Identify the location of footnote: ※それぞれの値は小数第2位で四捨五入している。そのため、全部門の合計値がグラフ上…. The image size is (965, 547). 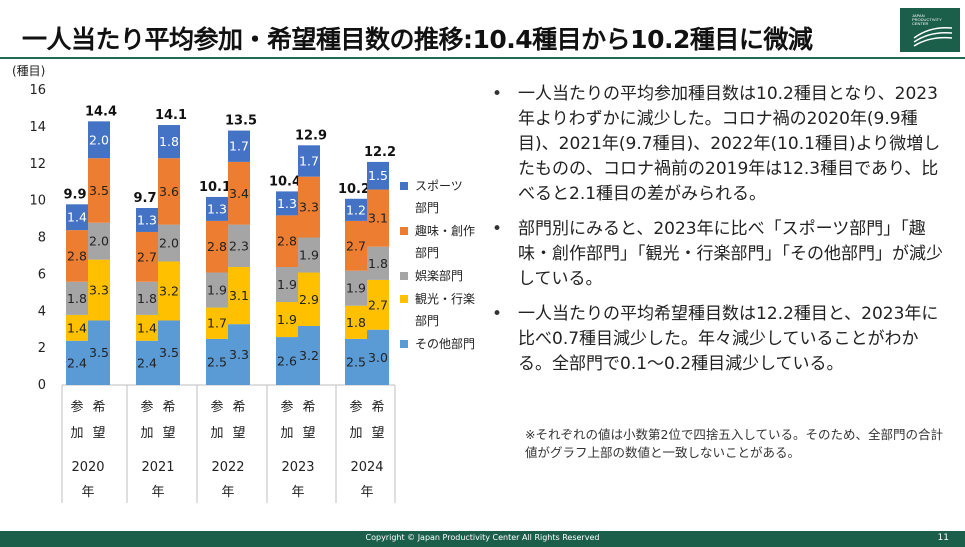
(734, 443).